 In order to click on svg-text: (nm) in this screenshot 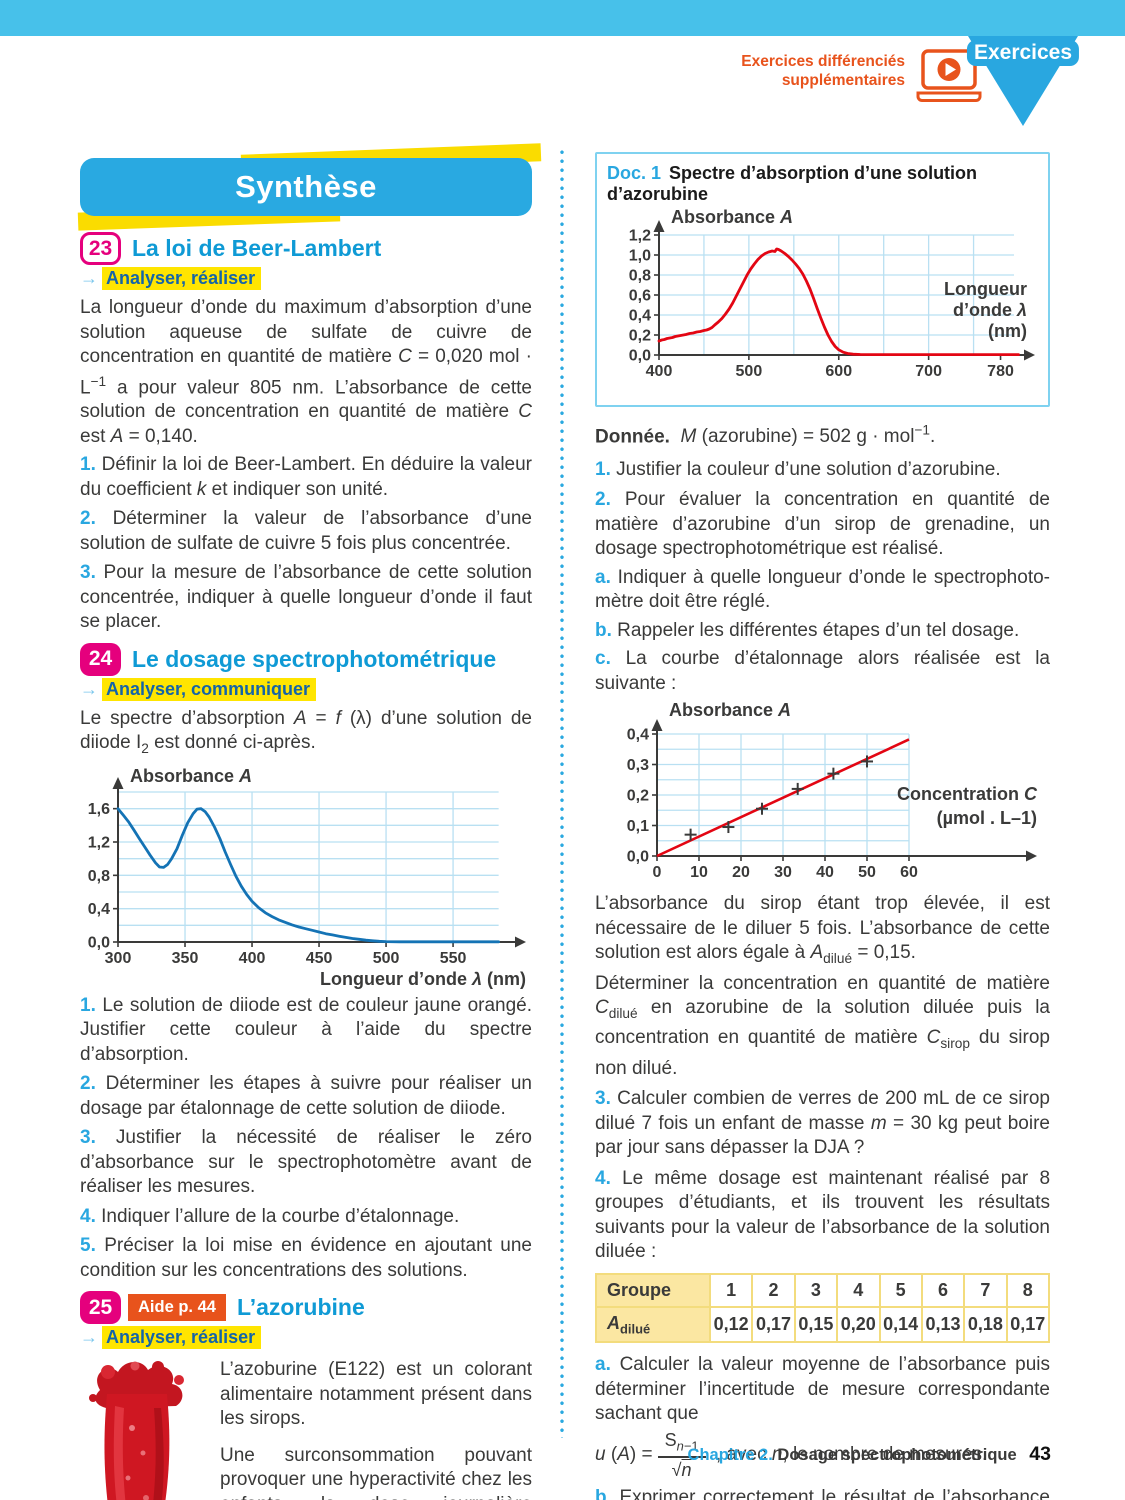, I will do `click(1007, 331)`.